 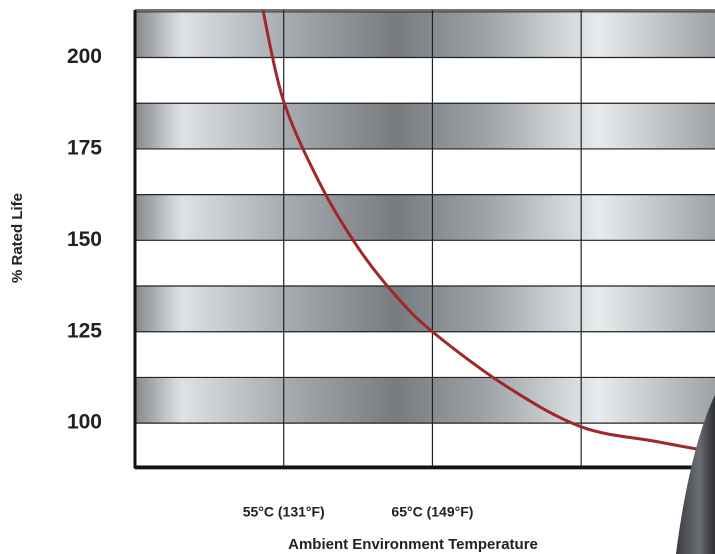 What do you see at coordinates (84, 239) in the screenshot?
I see `y-tick-label: 150` at bounding box center [84, 239].